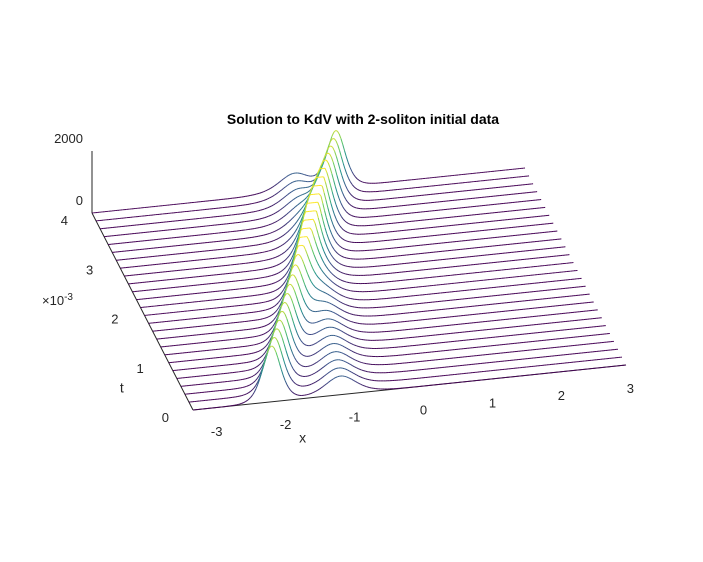  What do you see at coordinates (316, 187) in the screenshot?
I see `waterfall-curve` at bounding box center [316, 187].